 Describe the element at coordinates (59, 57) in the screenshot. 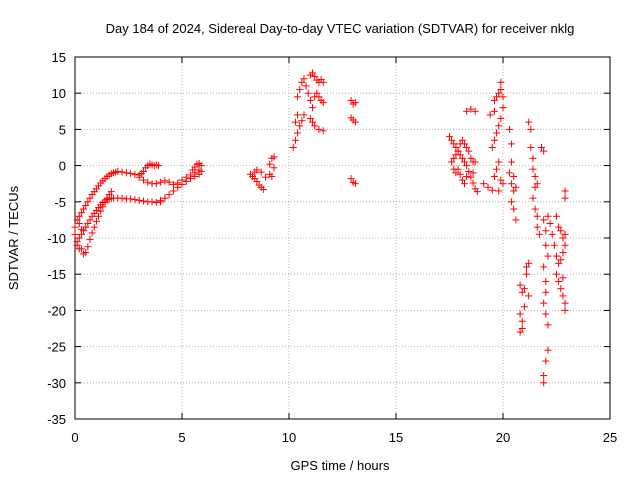

I see `y-tick-label: 15` at that location.